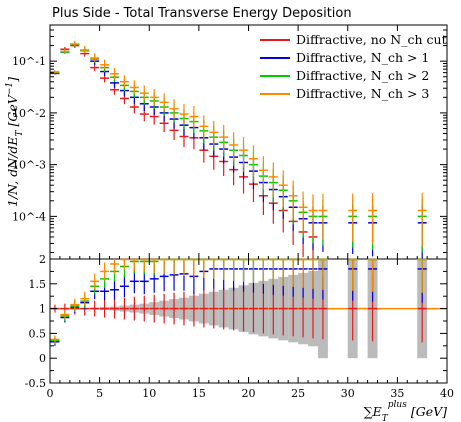 The image size is (461, 422). I want to click on ratio-tick-label: 0, so click(42, 358).